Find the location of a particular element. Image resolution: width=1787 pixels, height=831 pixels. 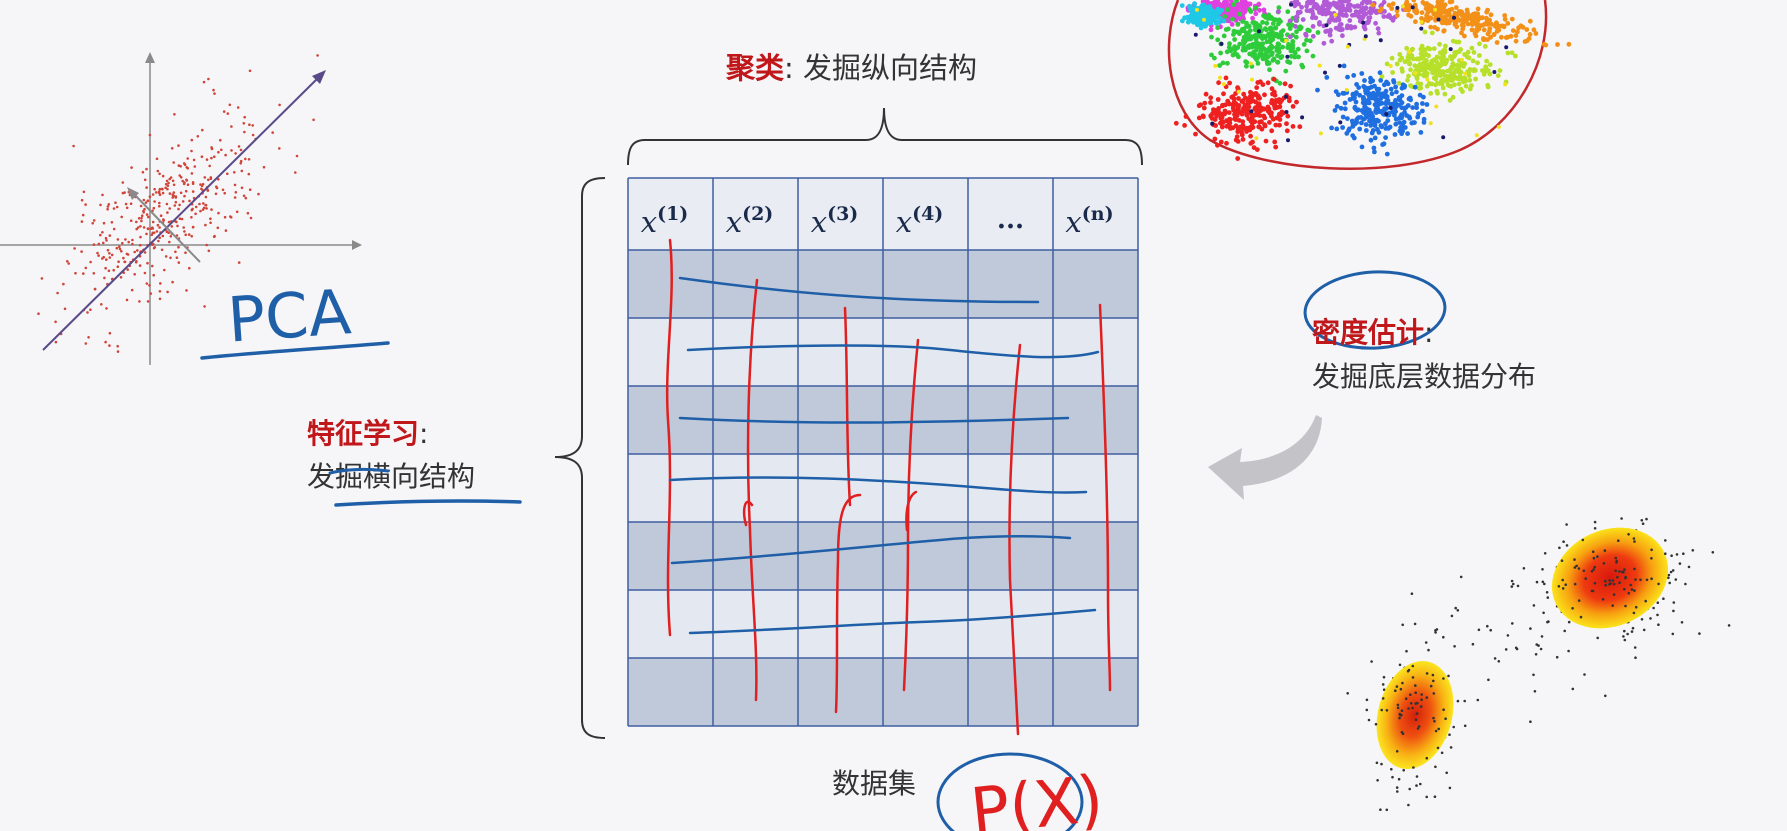

feature-learning-underline-short is located at coordinates (359, 471).